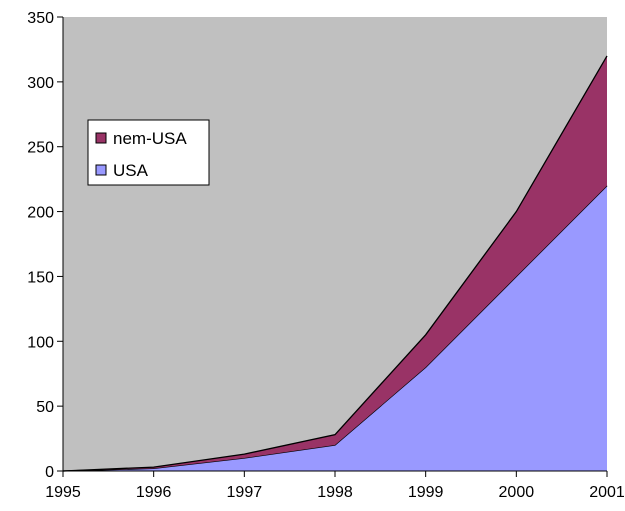 The image size is (625, 511). What do you see at coordinates (45, 407) in the screenshot?
I see `y-tick-label: 50` at bounding box center [45, 407].